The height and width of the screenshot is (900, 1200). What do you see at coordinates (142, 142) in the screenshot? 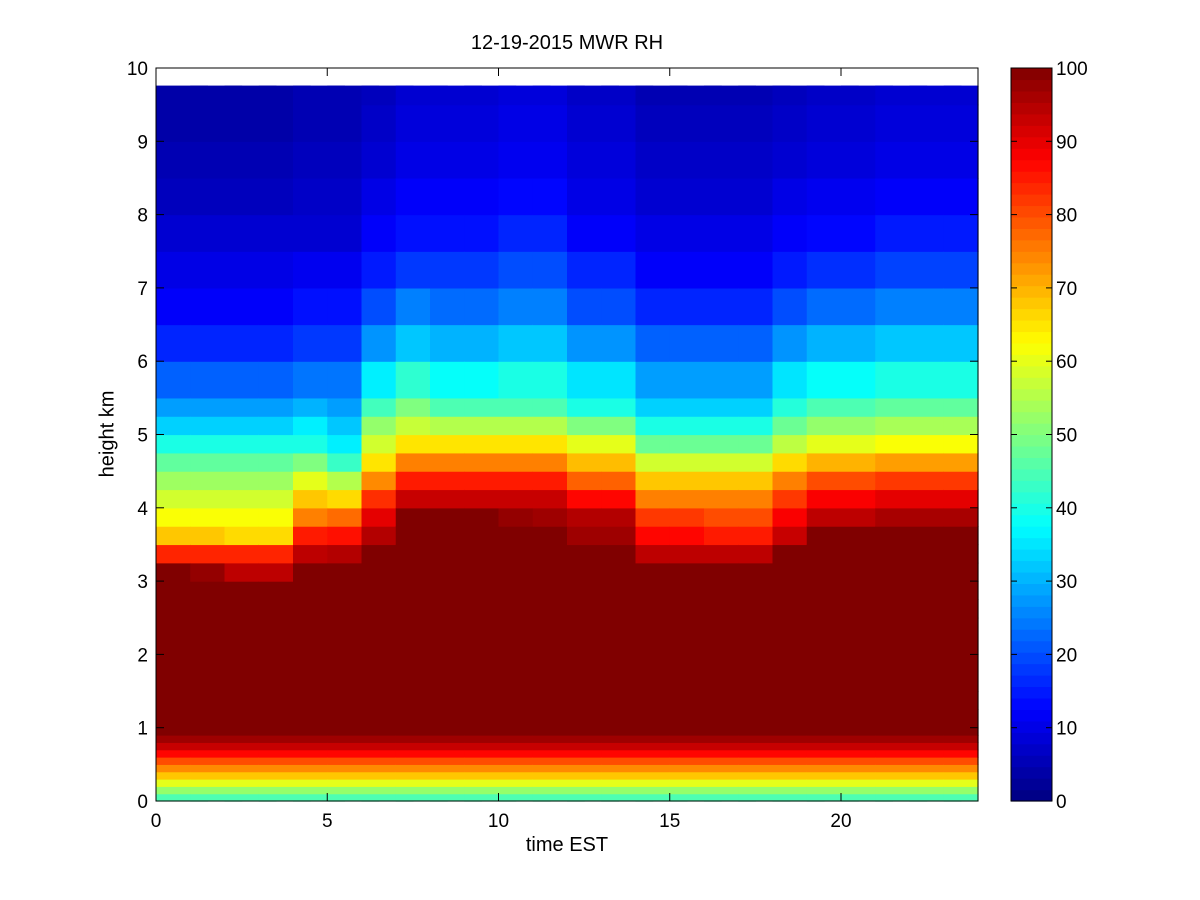
I see `y-tick-label: 9` at bounding box center [142, 142].